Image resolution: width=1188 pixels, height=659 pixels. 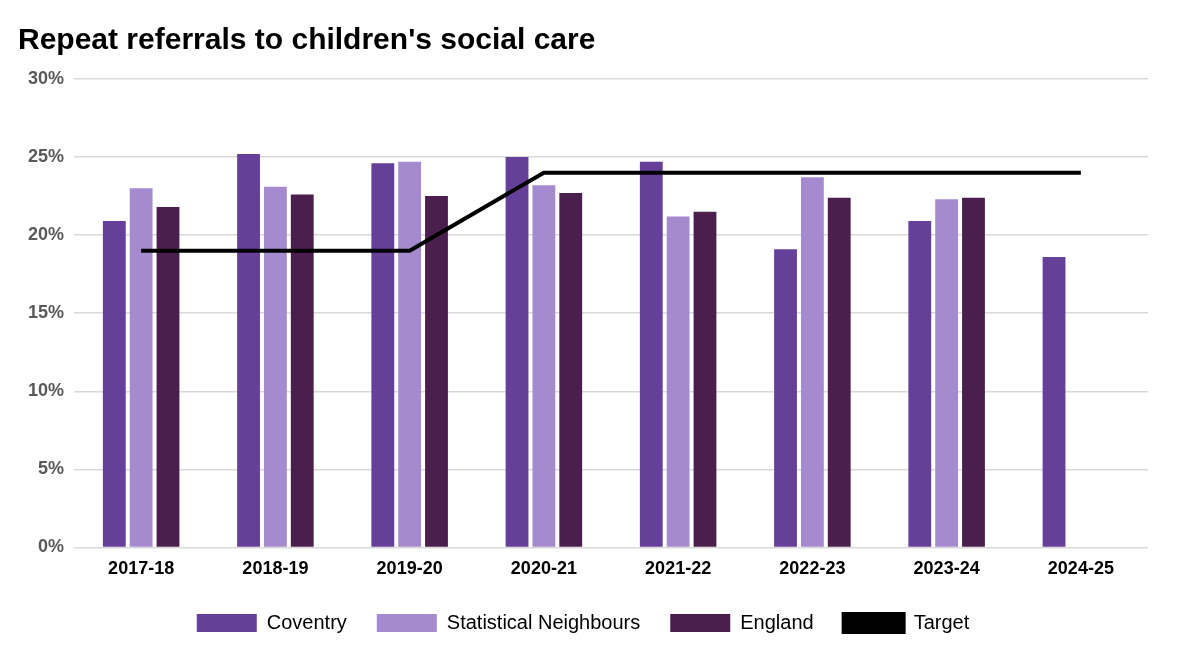 What do you see at coordinates (409, 568) in the screenshot?
I see `x-tick-label: 2019-20` at bounding box center [409, 568].